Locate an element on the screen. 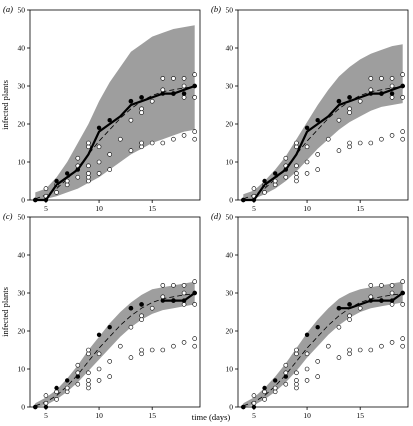 The height and width of the screenshot is (426, 413). panel-d-x-tick-label-0: 5 is located at coordinates (254, 415).